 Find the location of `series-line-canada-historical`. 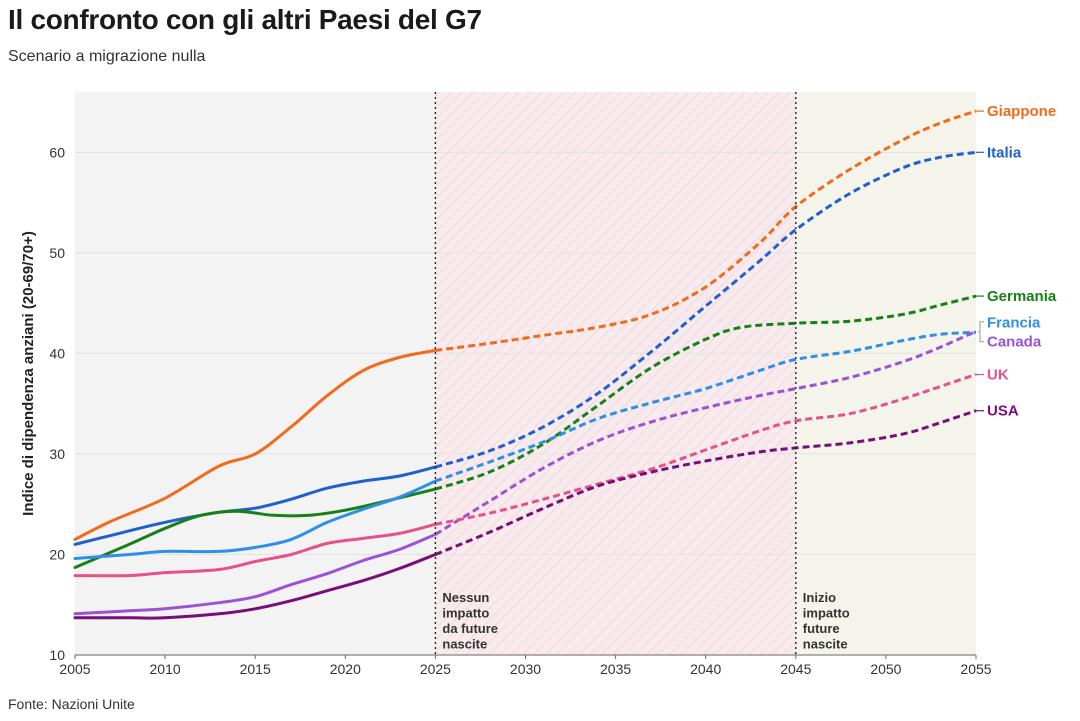

series-line-canada-historical is located at coordinates (255, 574).